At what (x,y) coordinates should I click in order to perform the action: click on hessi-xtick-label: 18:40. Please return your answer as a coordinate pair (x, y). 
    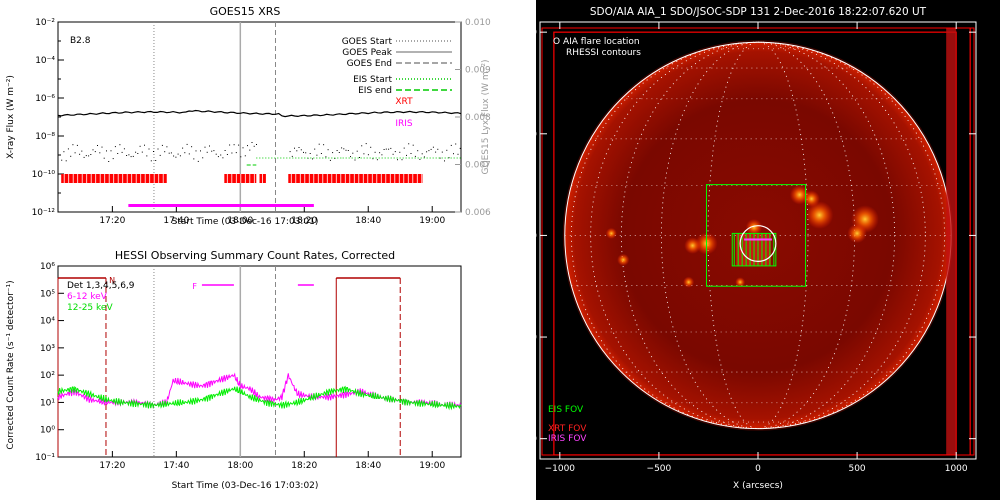
    Looking at the image, I should click on (368, 466).